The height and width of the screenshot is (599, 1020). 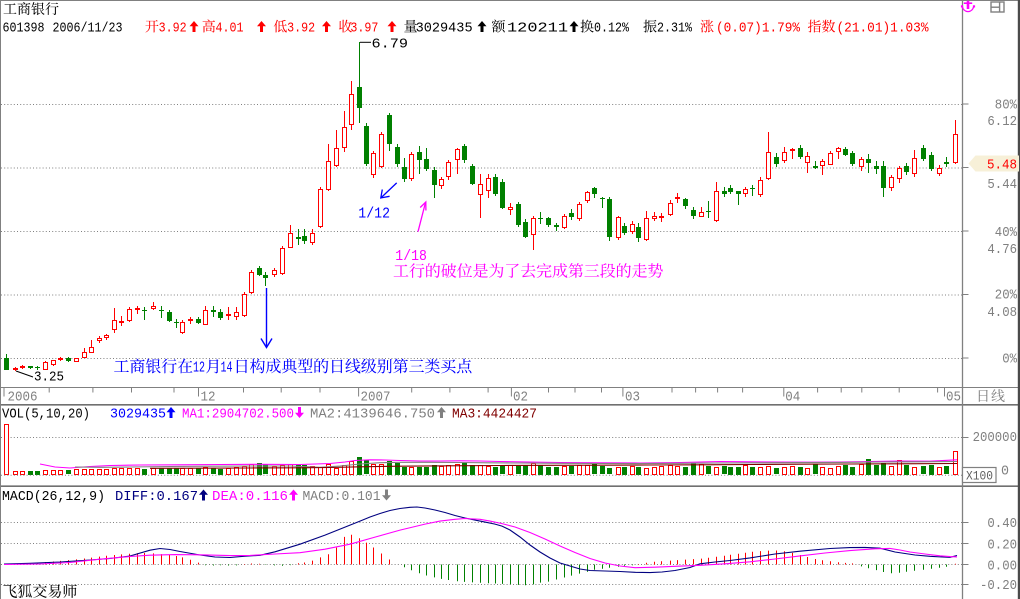 What do you see at coordinates (1006, 106) in the screenshot?
I see `svg-text: 80%` at bounding box center [1006, 106].